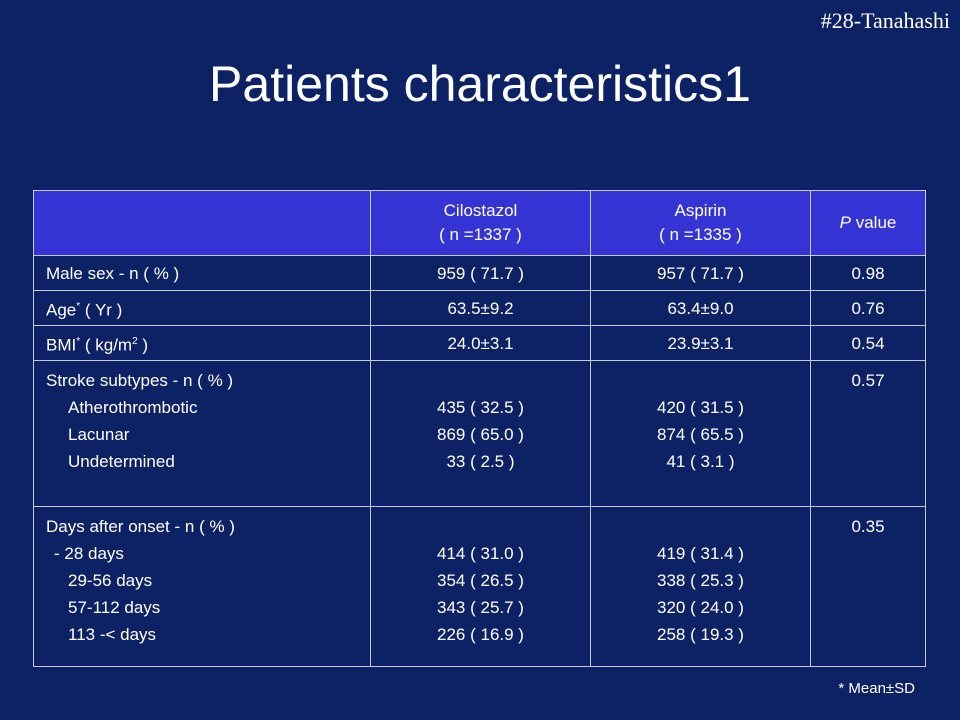 This screenshot has height=720, width=960. I want to click on text: 354 ( 26.5 ), so click(480, 580).